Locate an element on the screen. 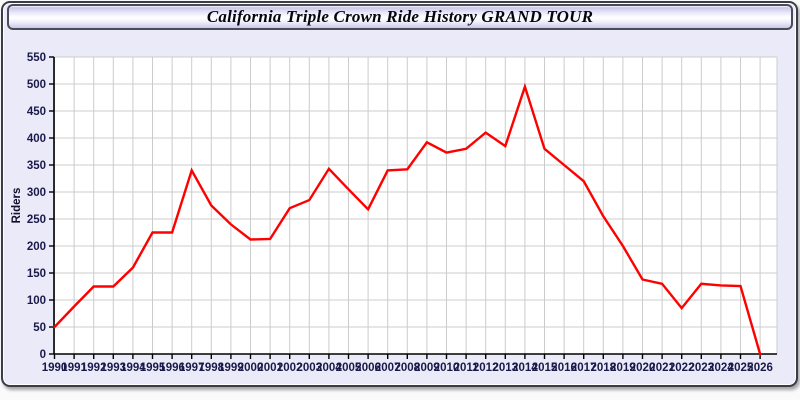 The height and width of the screenshot is (400, 800). svg-text: 2002 is located at coordinates (290, 368).